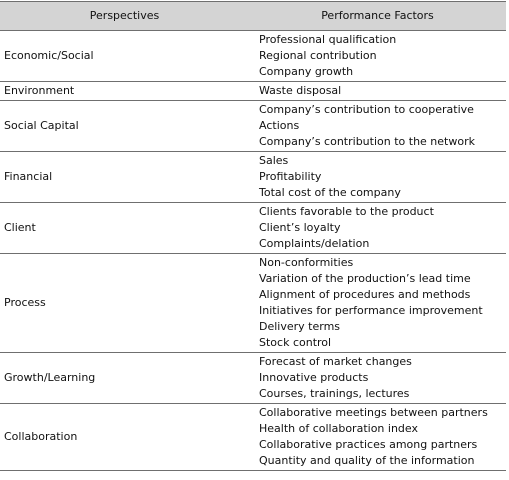 The image size is (509, 480). What do you see at coordinates (124, 16) in the screenshot?
I see `header-perspectives: Perspectives` at bounding box center [124, 16].